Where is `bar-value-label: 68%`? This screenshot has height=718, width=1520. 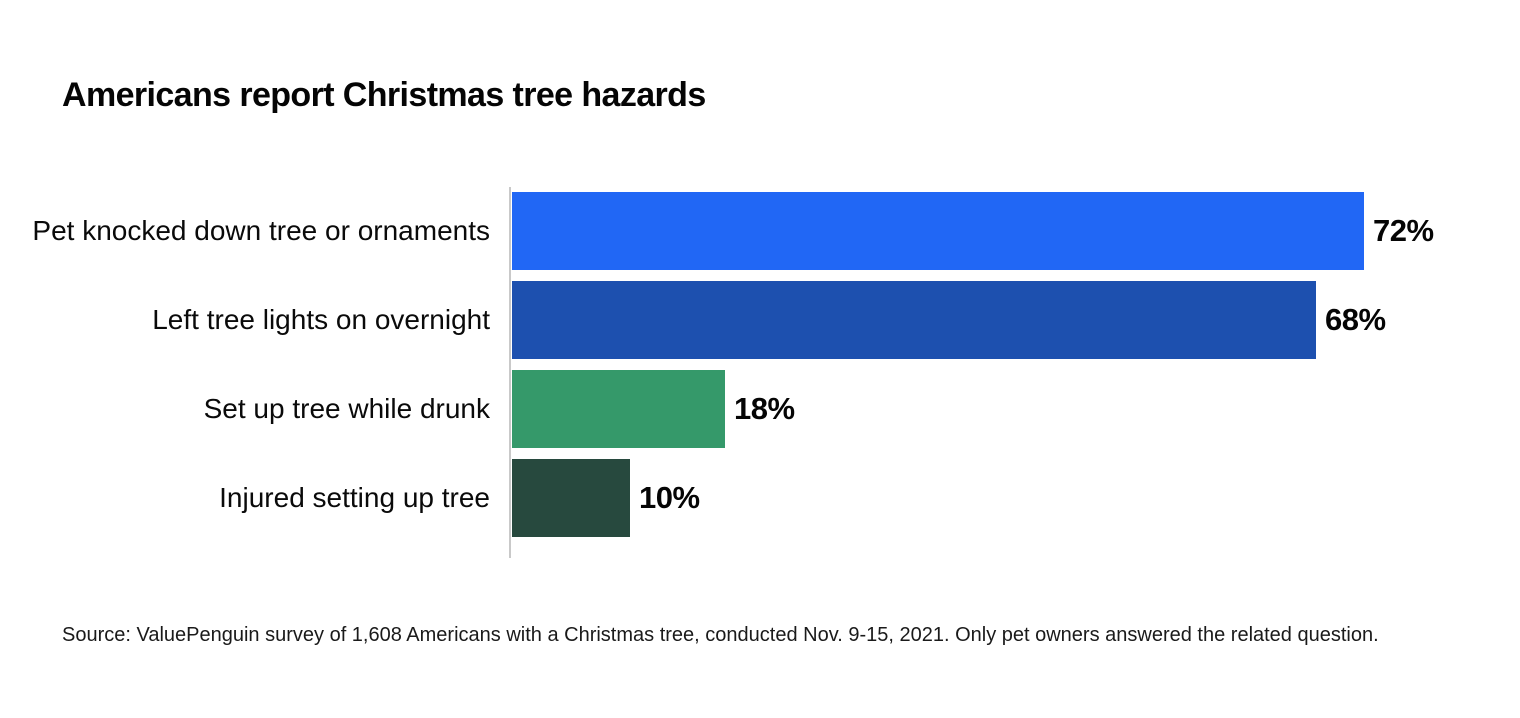
bar-value-label: 68% is located at coordinates (1355, 319).